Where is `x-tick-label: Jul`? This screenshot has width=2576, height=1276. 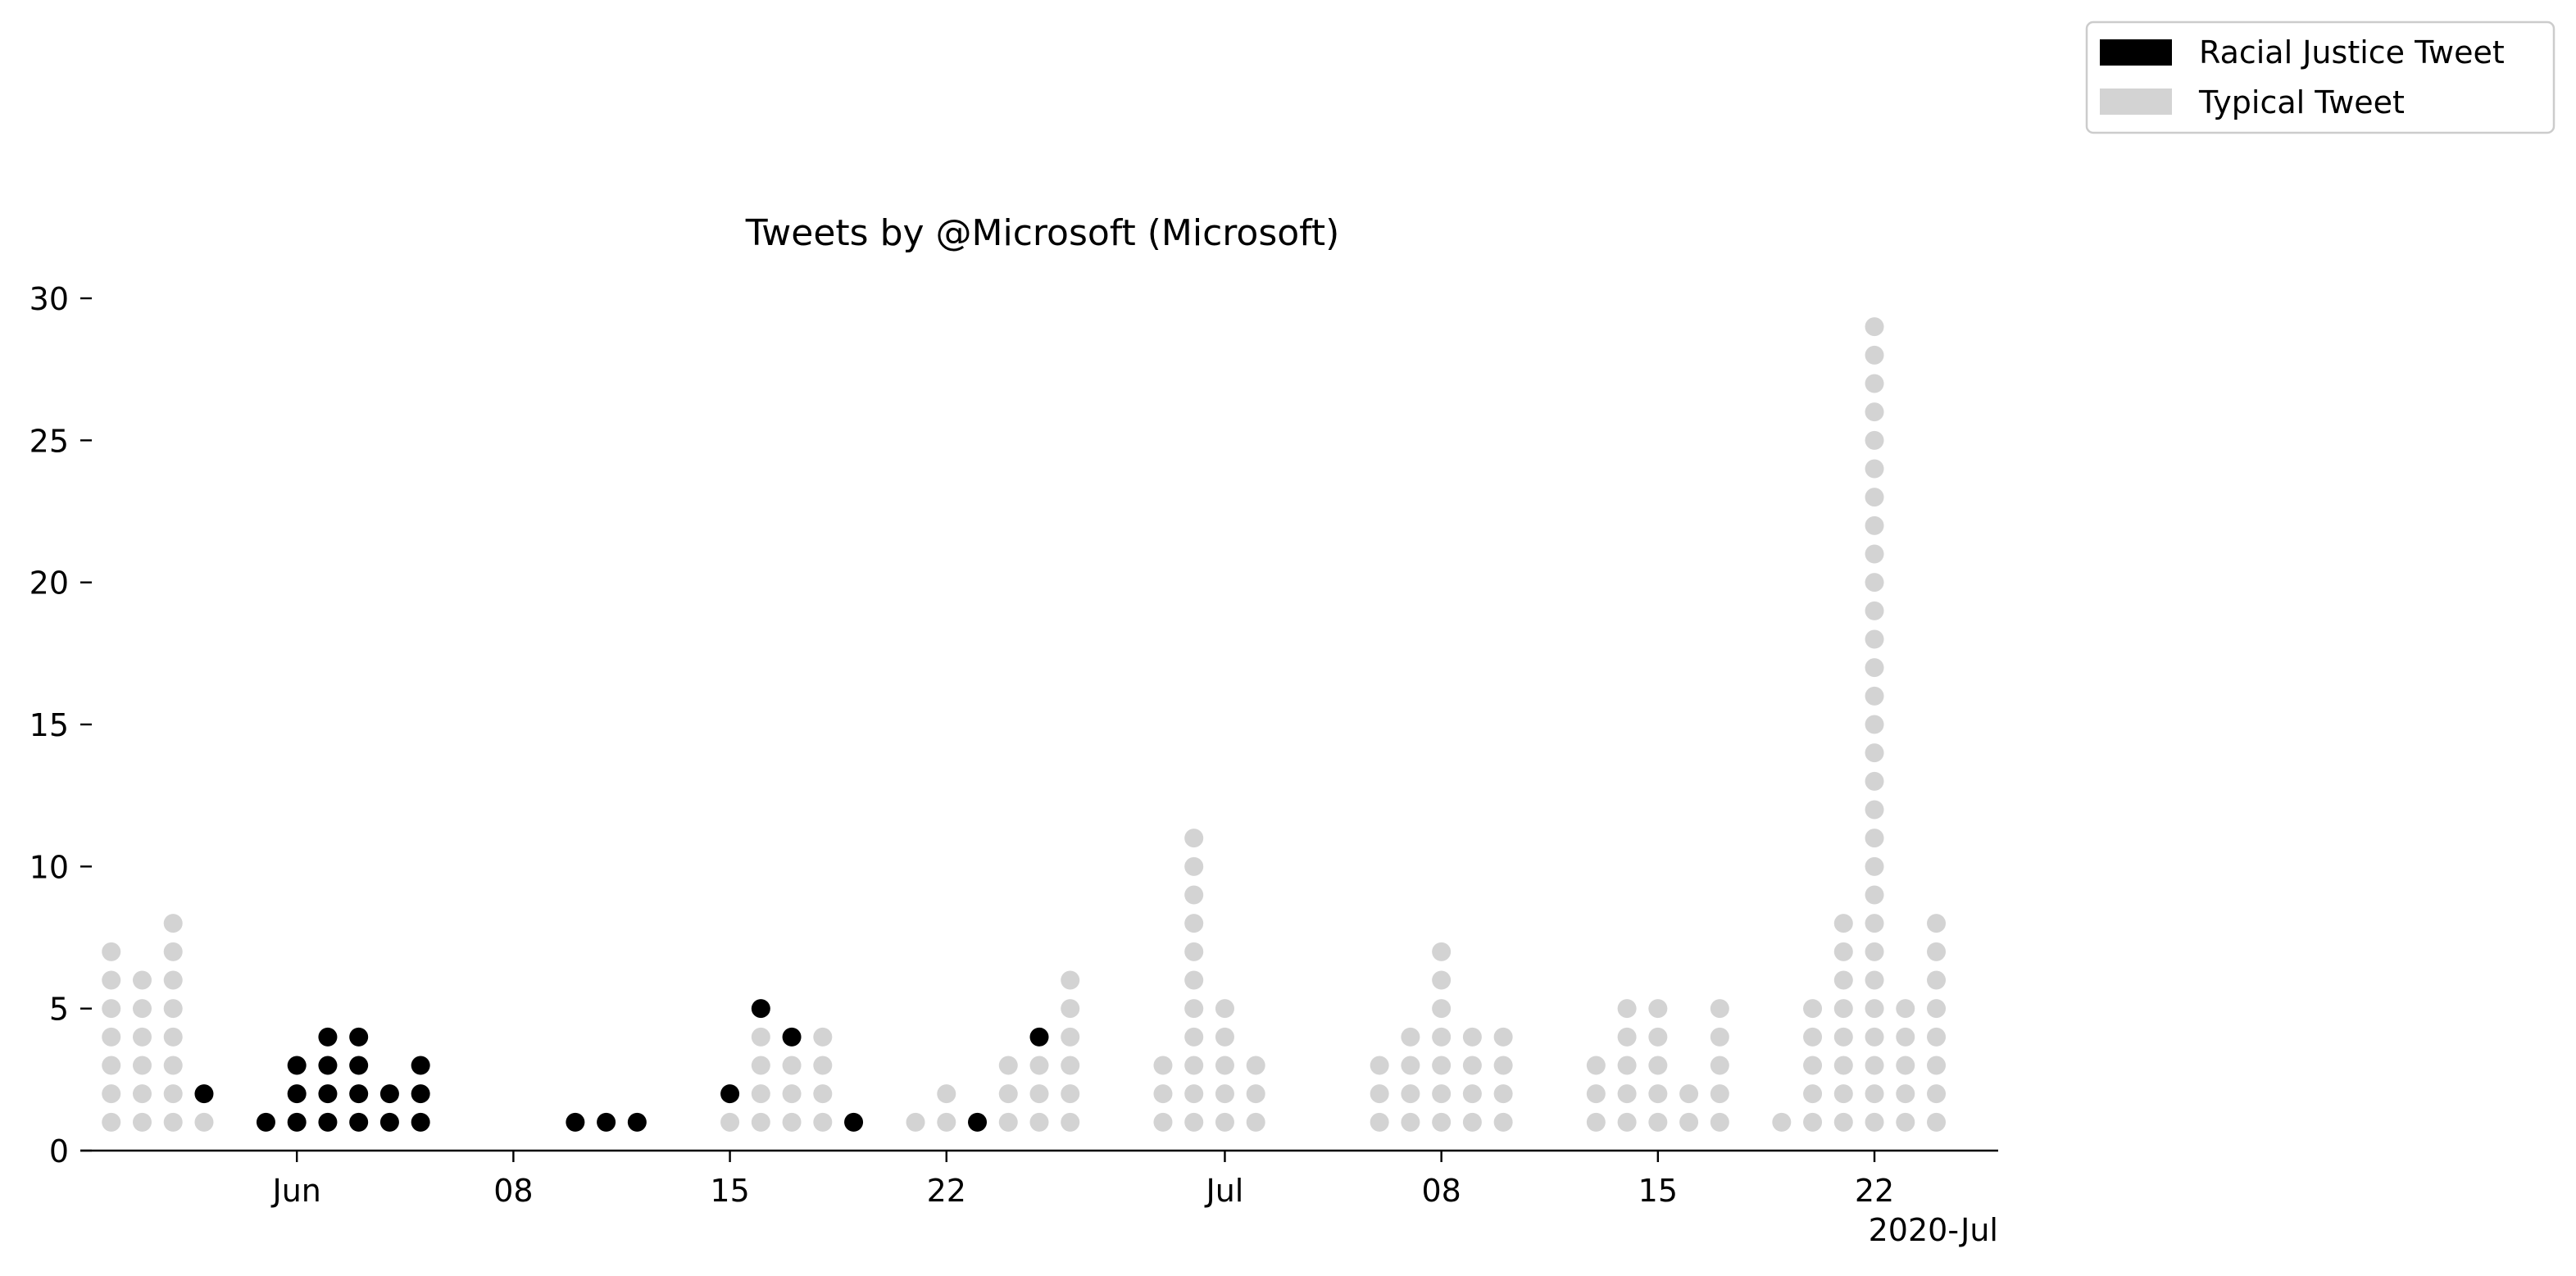 x-tick-label: Jul is located at coordinates (1224, 1191).